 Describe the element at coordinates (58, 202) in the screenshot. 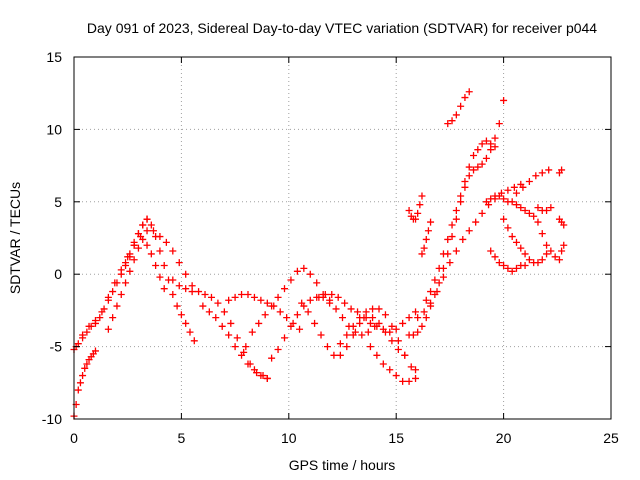

I see `y-tick-label: 5` at that location.